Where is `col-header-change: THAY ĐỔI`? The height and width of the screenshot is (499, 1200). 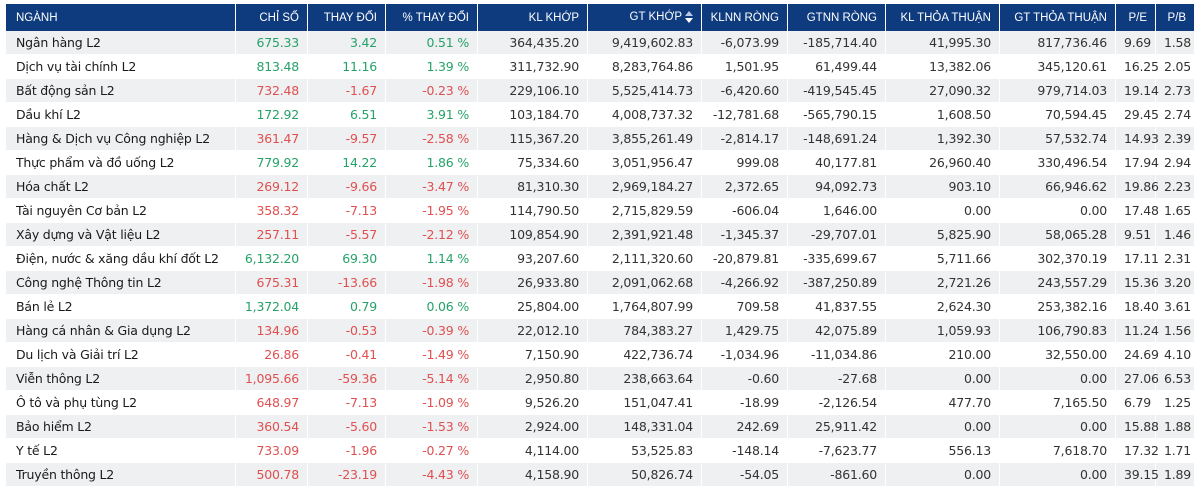 col-header-change: THAY ĐỔI is located at coordinates (347, 17).